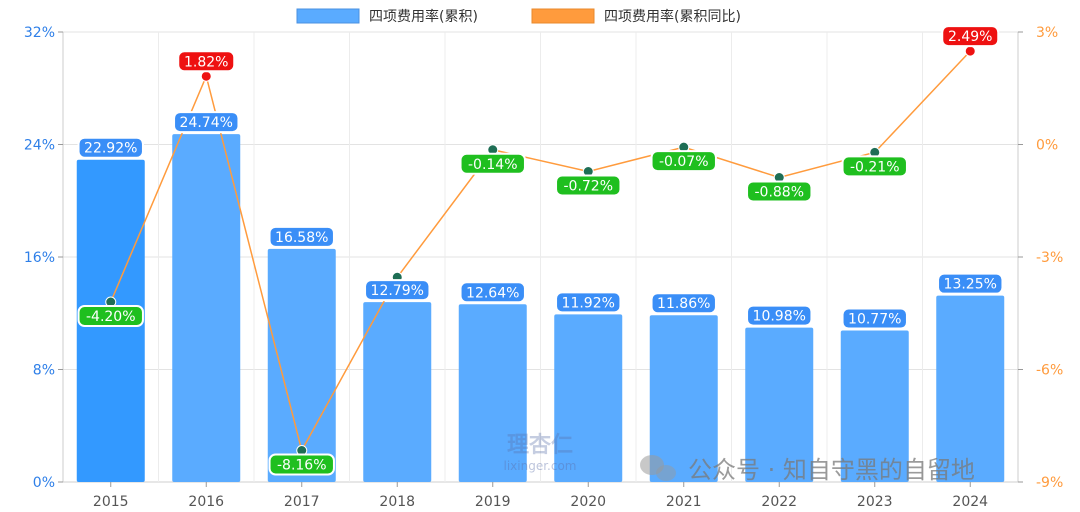 The image size is (1080, 512). Describe the element at coordinates (1047, 33) in the screenshot. I see `right-tick-label: 3%` at that location.